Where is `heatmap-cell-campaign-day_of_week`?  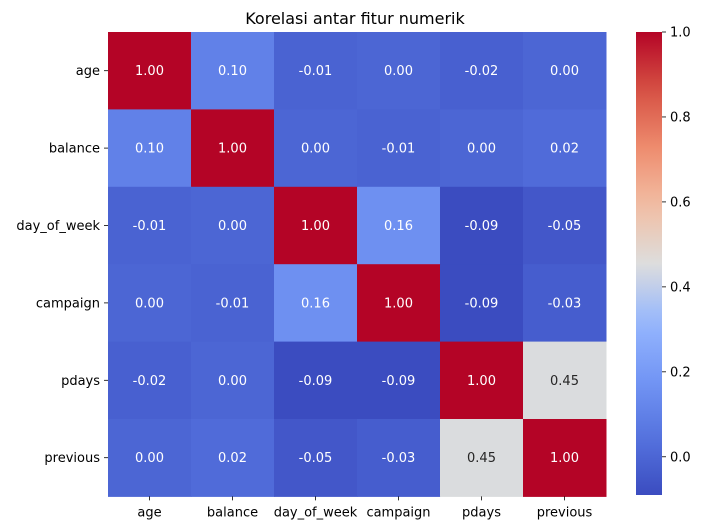
heatmap-cell-campaign-day_of_week is located at coordinates (316, 303).